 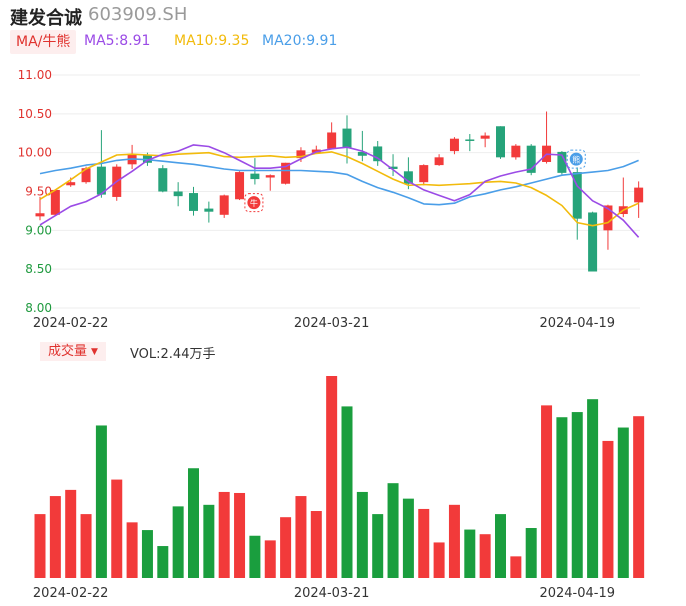 I want to click on volume-indicator-selector: 成交量 ▼, so click(x=73, y=351).